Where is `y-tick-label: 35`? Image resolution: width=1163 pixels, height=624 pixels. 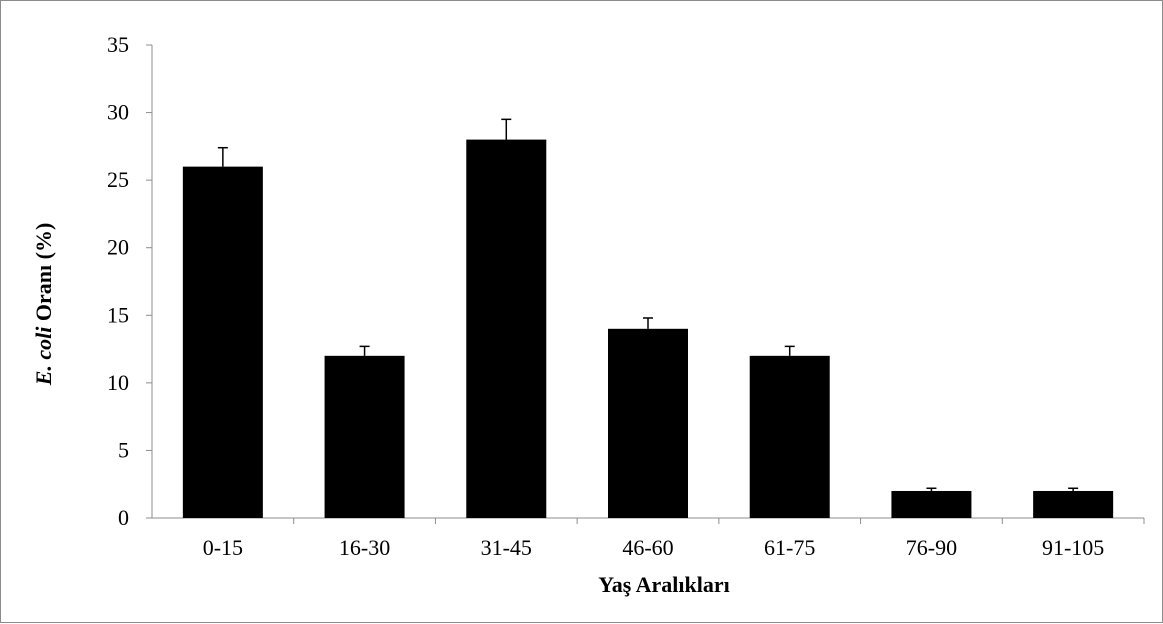 y-tick-label: 35 is located at coordinates (118, 44).